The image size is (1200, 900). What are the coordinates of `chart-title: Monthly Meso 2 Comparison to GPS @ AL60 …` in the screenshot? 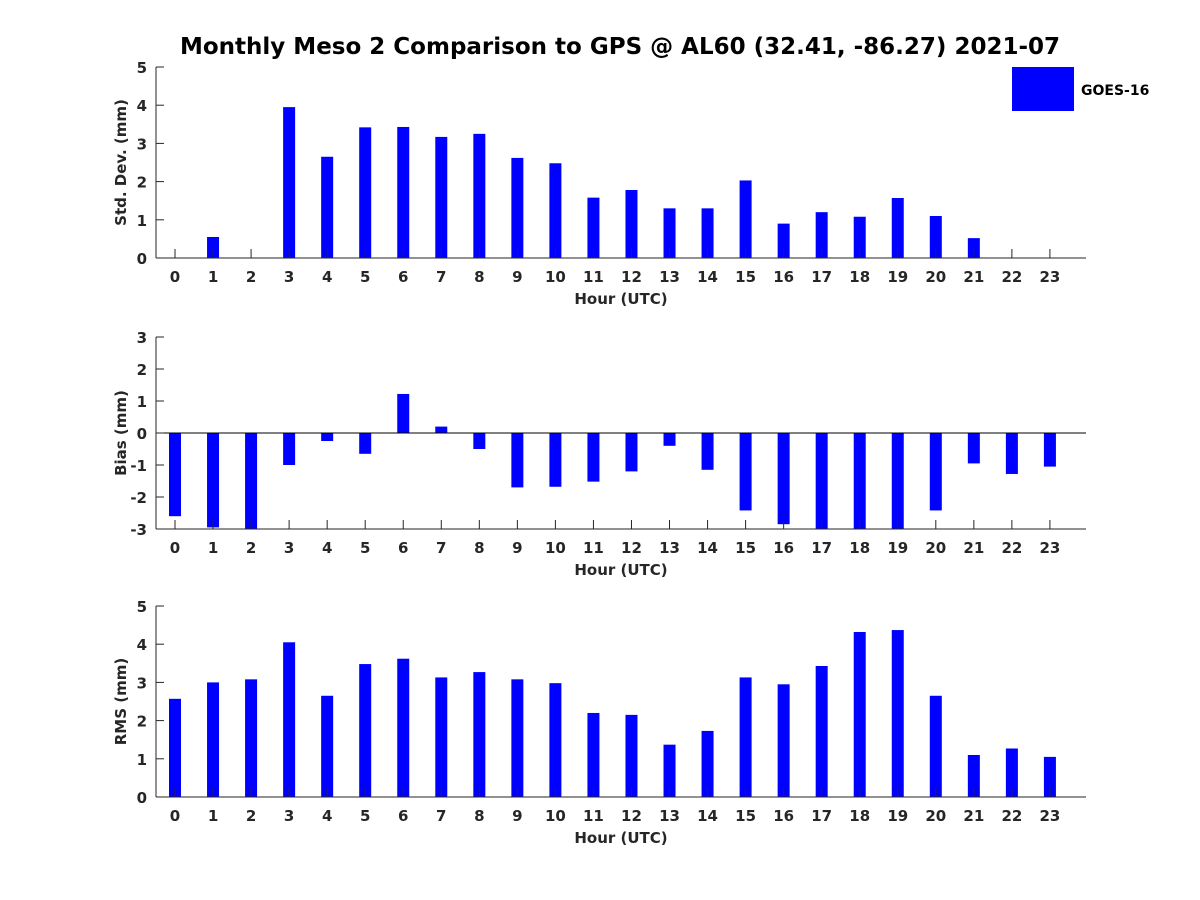 It's located at (620, 47).